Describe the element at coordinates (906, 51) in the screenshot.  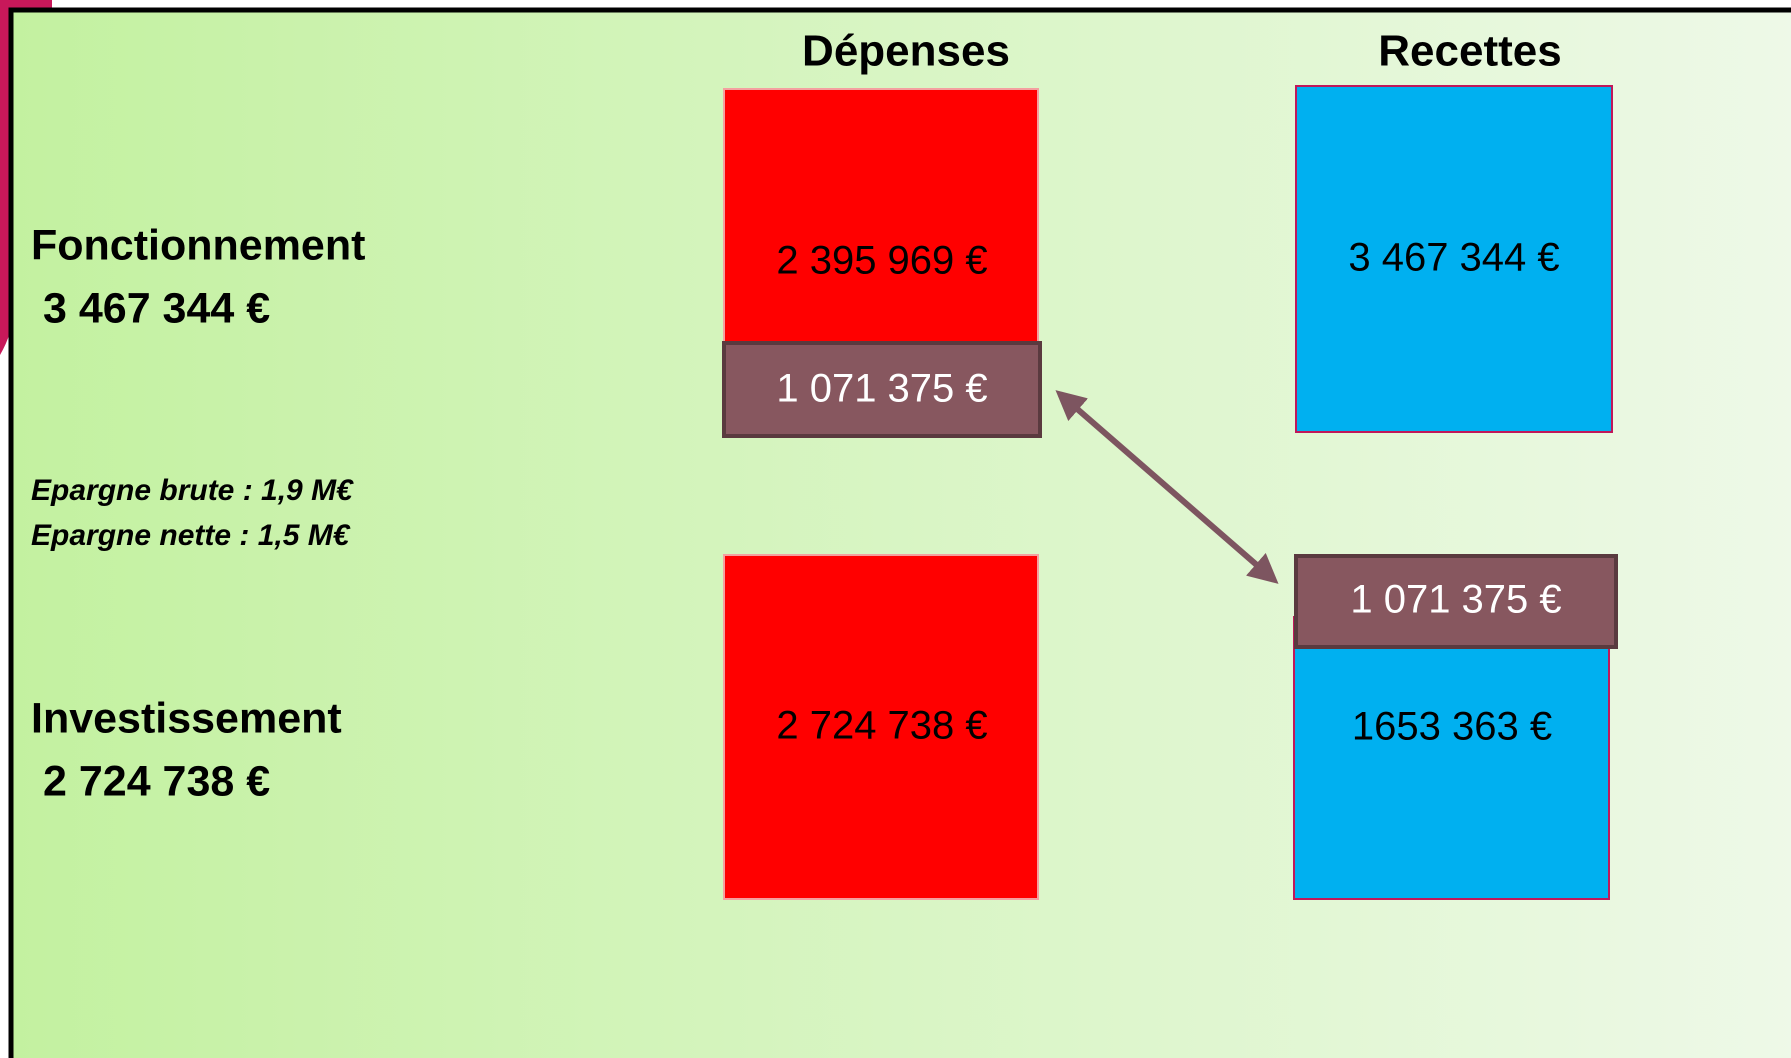
I see `column-header: Dépenses` at that location.